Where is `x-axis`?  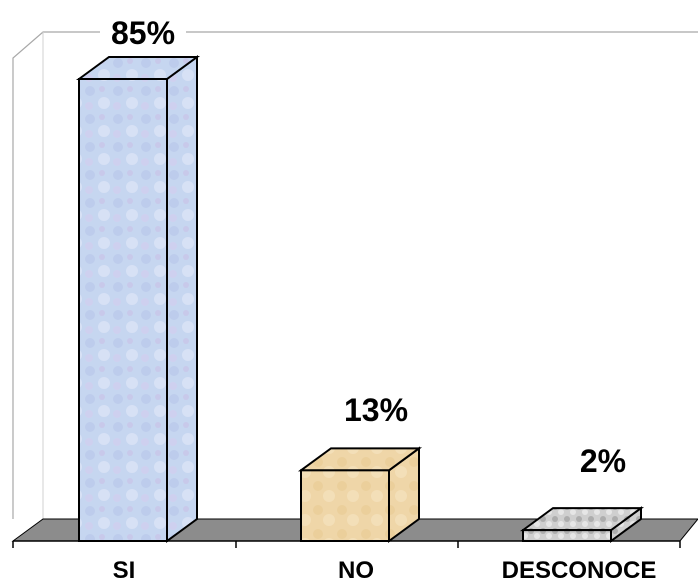
x-axis is located at coordinates (346, 544).